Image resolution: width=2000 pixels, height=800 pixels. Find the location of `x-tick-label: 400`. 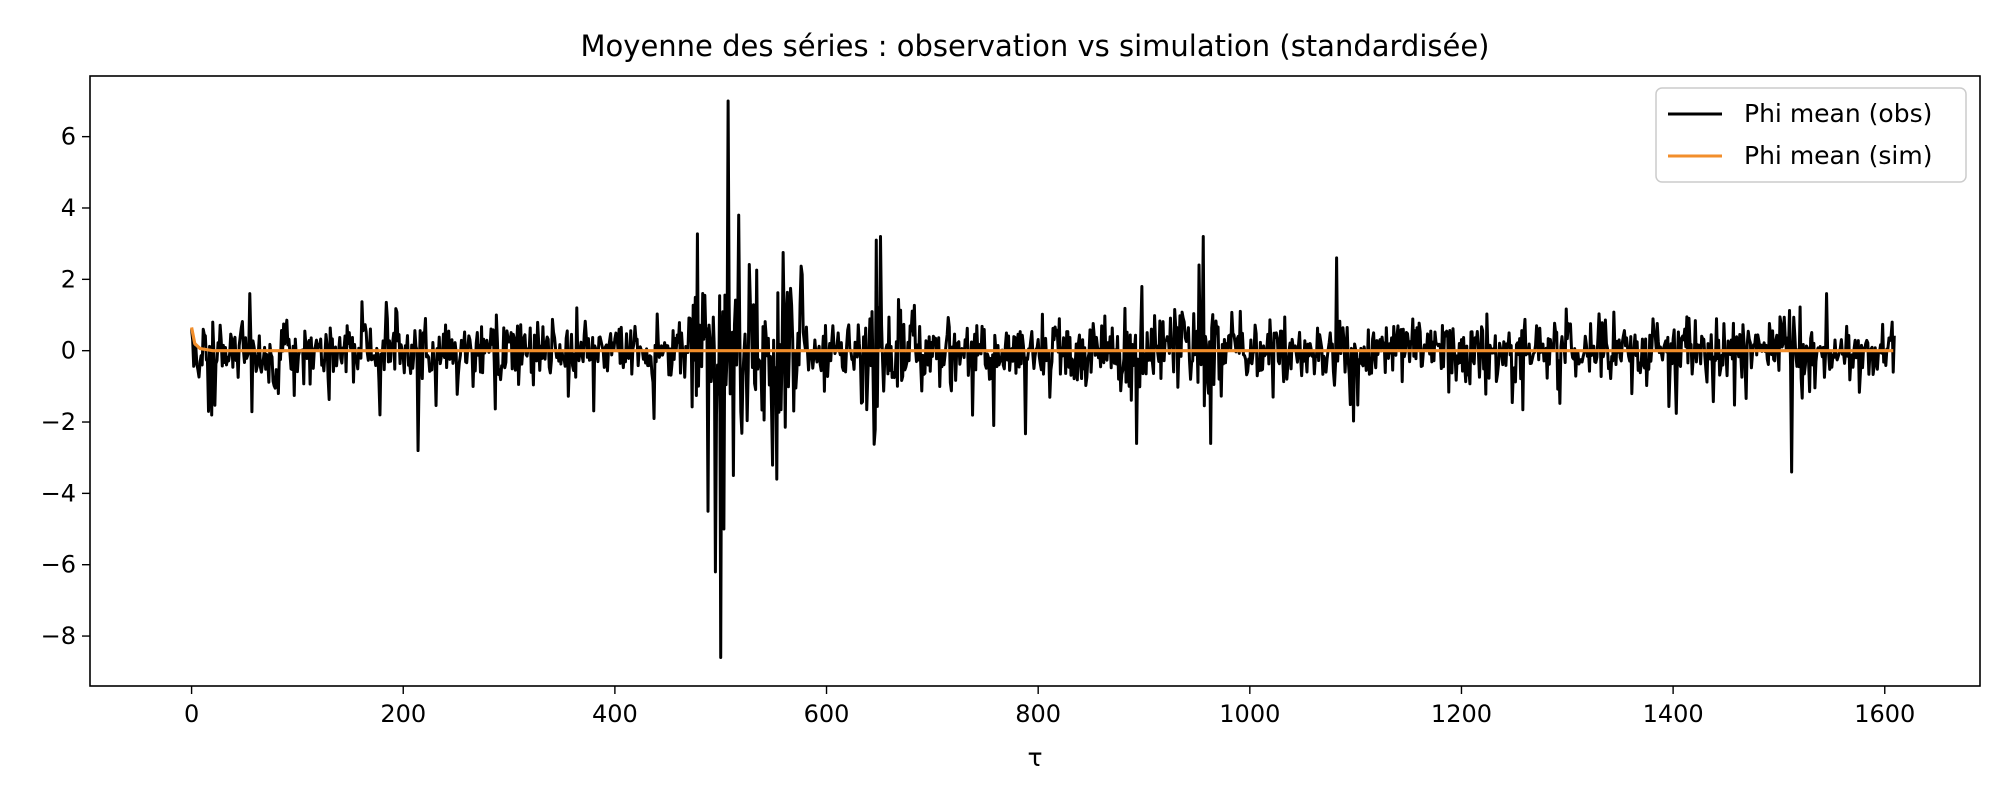

x-tick-label: 400 is located at coordinates (615, 714).